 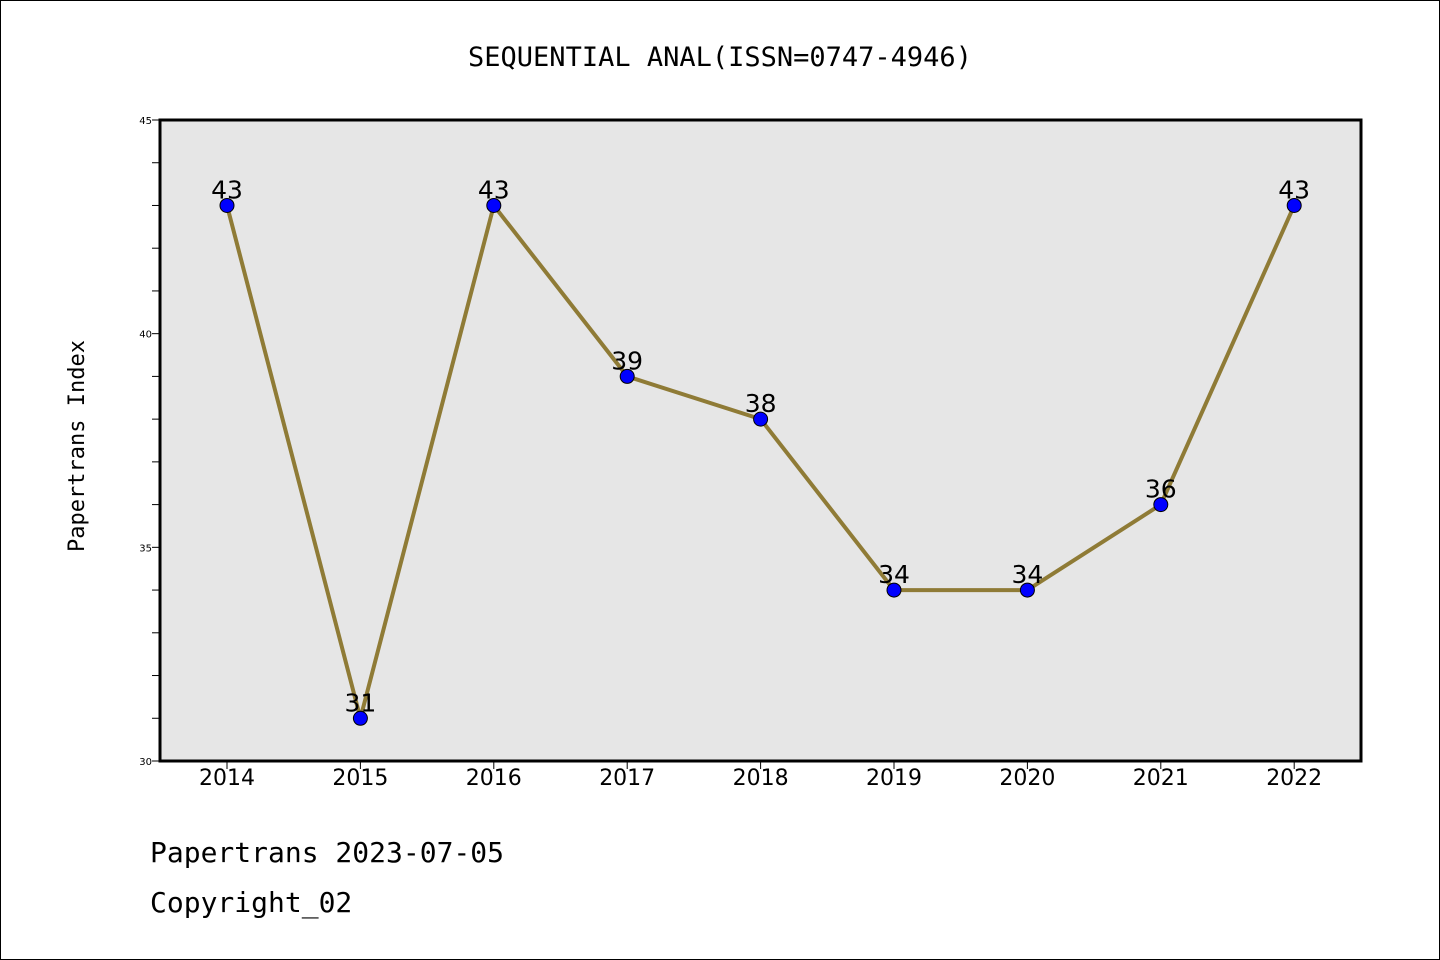 I want to click on x-tick-label: 2018, so click(x=761, y=778).